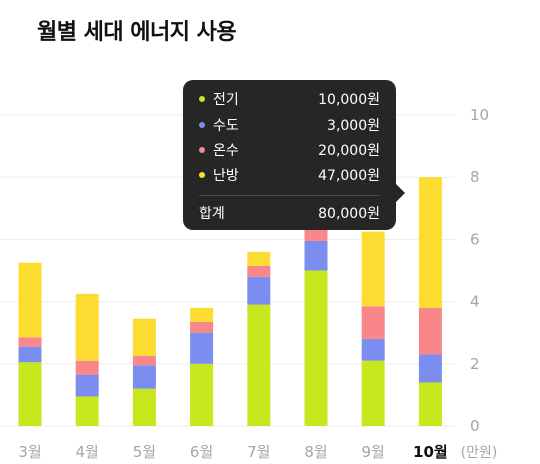  Describe the element at coordinates (289, 213) in the screenshot. I see `tooltip-row-total: 합계 80,000원` at that location.